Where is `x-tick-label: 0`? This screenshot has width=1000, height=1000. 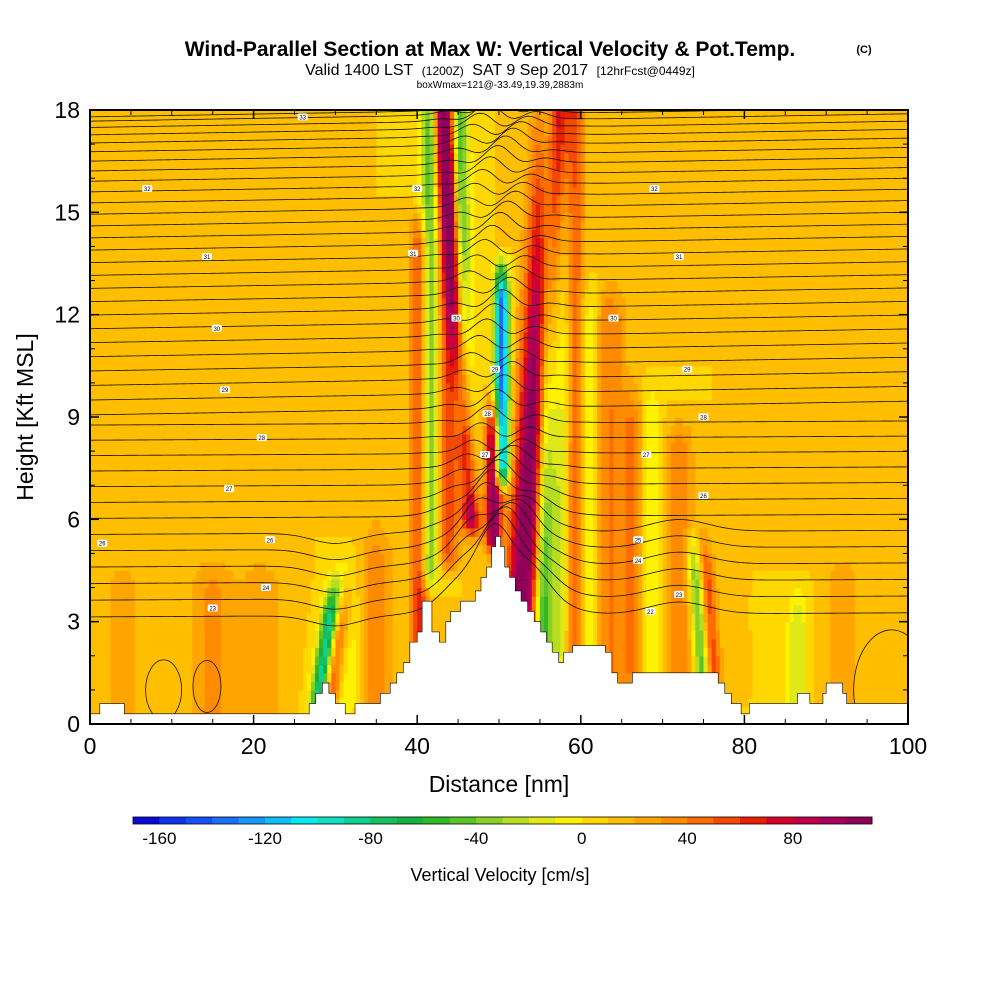 x-tick-label: 0 is located at coordinates (90, 746).